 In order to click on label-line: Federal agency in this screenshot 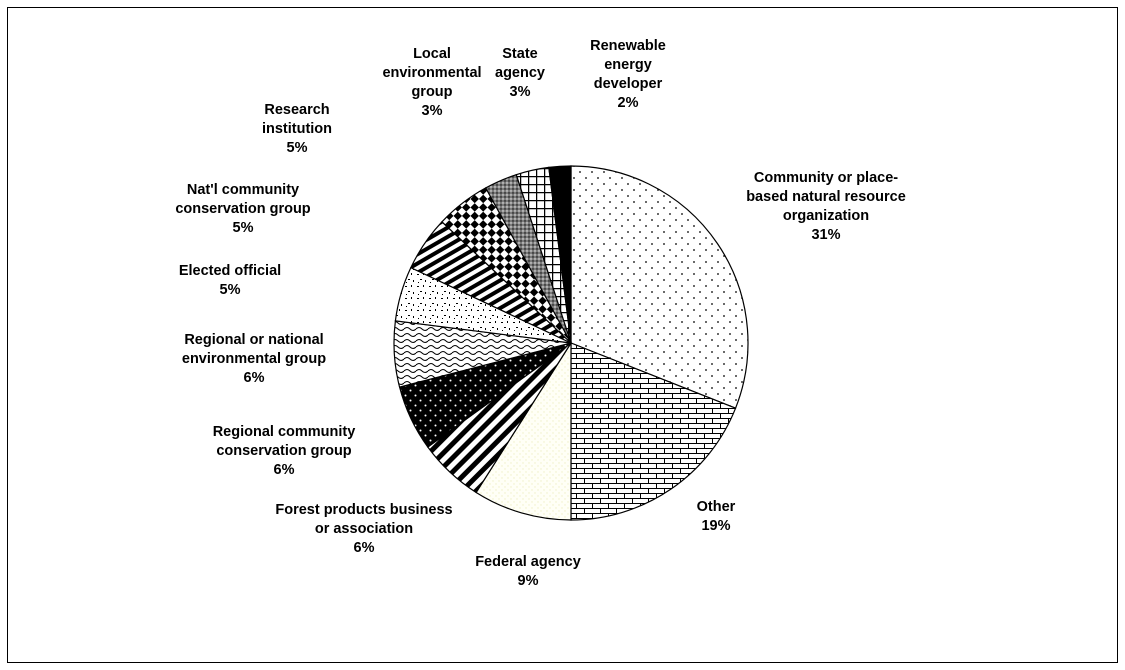, I will do `click(528, 562)`.